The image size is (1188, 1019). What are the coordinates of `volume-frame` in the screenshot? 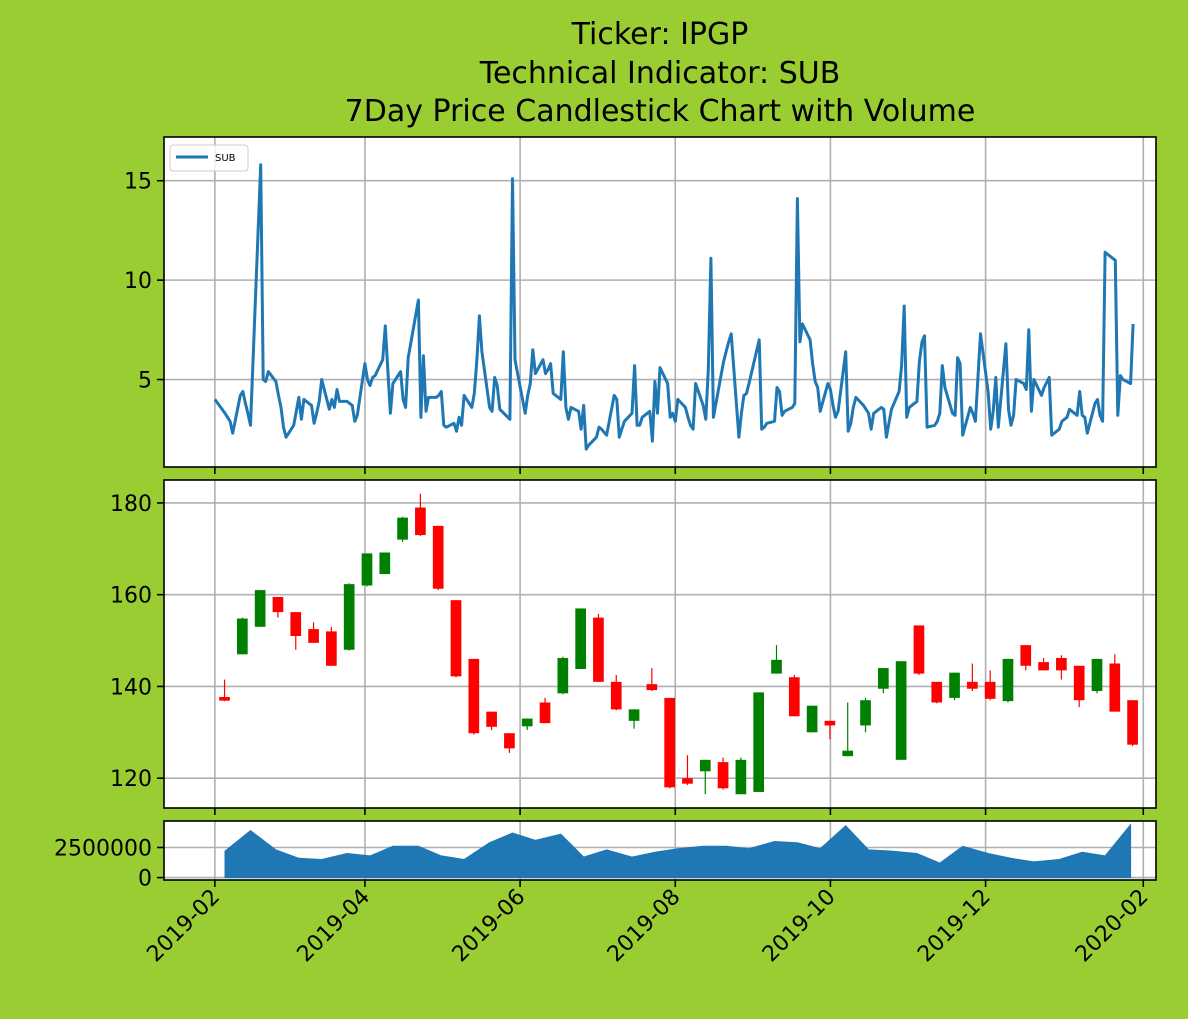 It's located at (660, 850).